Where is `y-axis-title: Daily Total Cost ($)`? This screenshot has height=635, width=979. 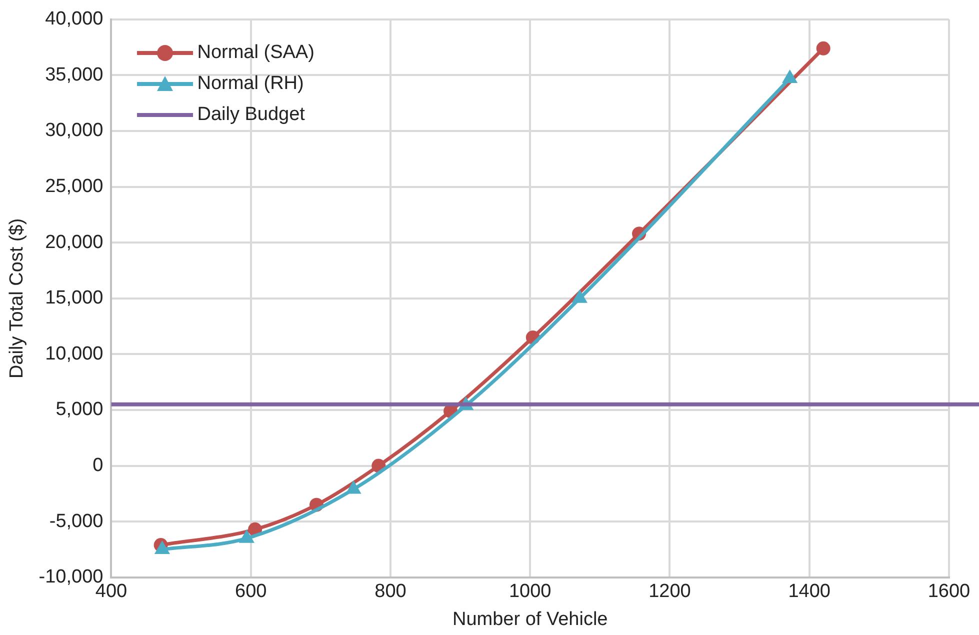
y-axis-title: Daily Total Cost ($) is located at coordinates (17, 298).